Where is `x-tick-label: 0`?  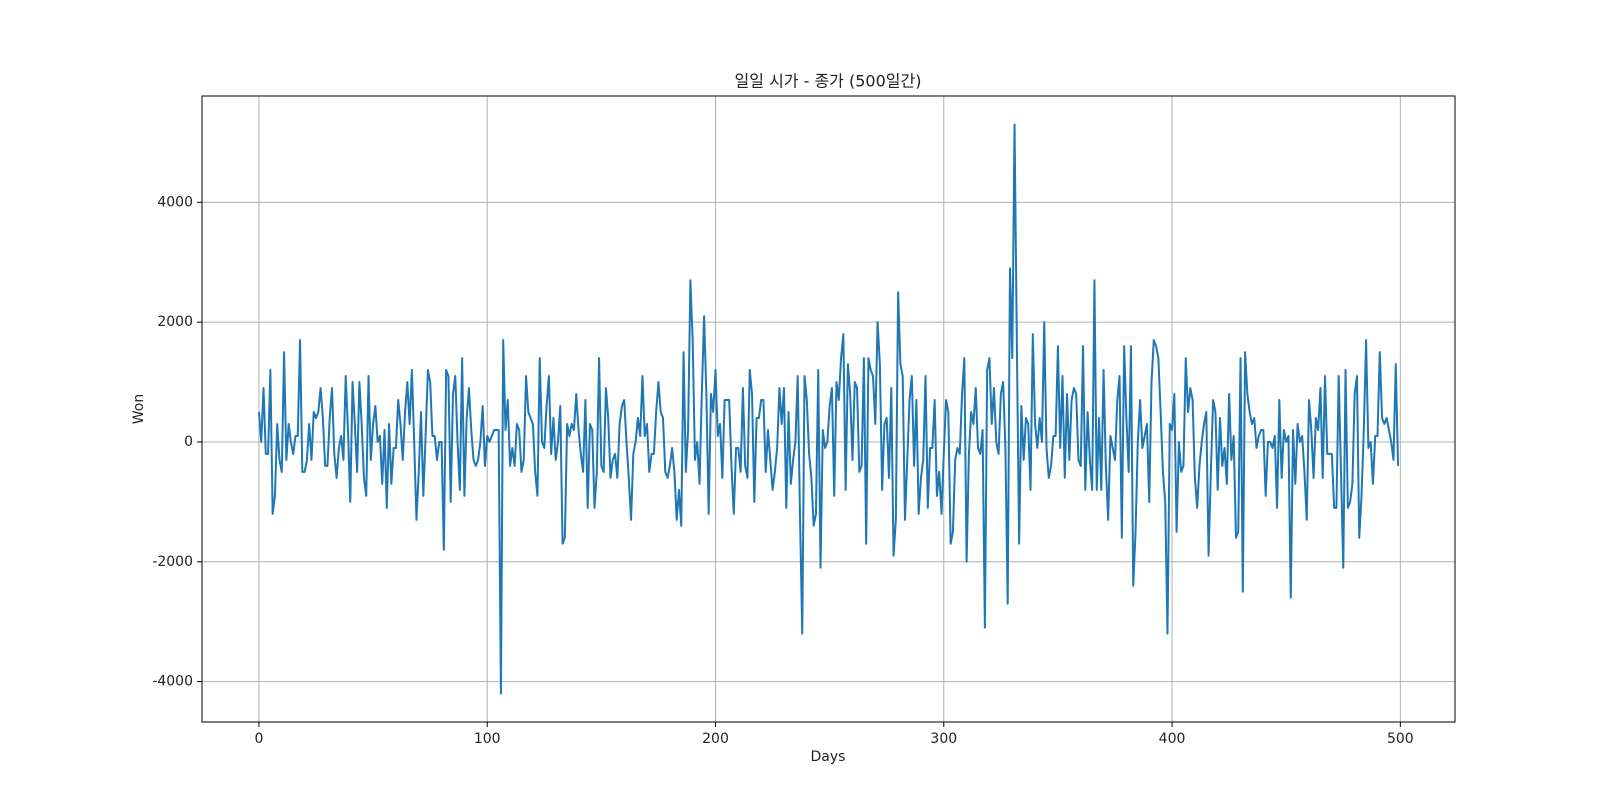
x-tick-label: 0 is located at coordinates (258, 739).